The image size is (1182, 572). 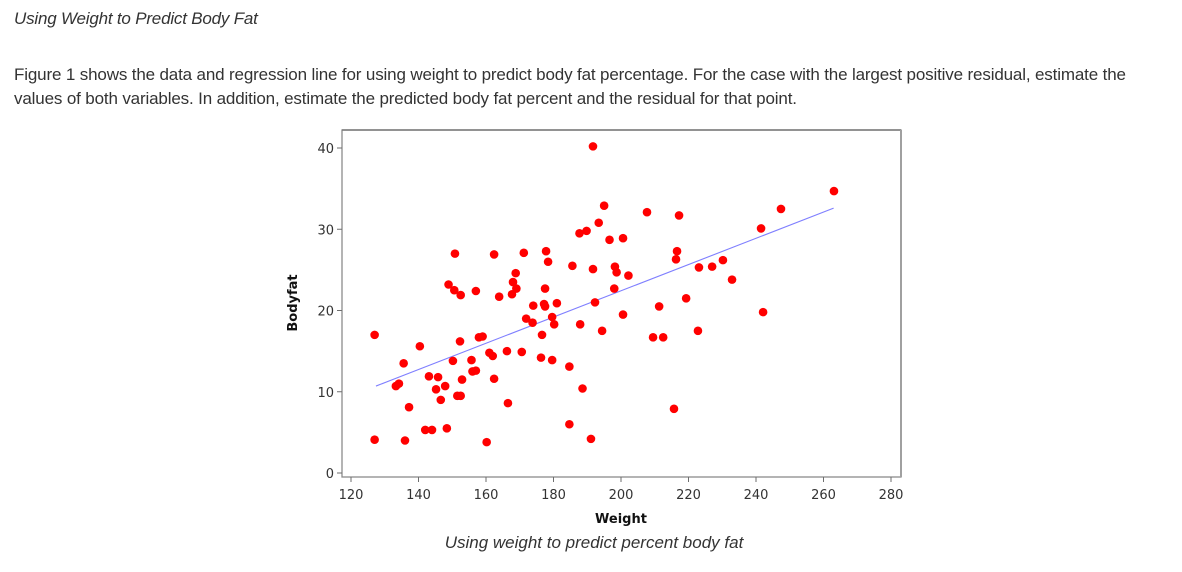 What do you see at coordinates (325, 312) in the screenshot?
I see `y-tick-label: 20` at bounding box center [325, 312].